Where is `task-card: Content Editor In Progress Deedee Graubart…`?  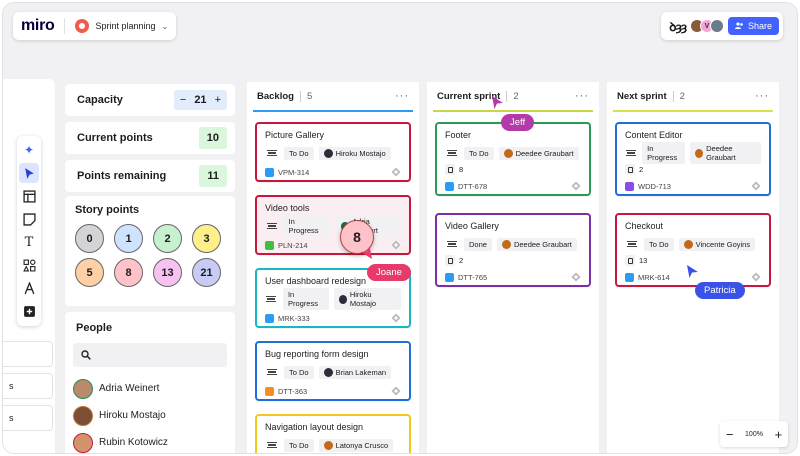
task-card: Content Editor In Progress Deedee Graubart… is located at coordinates (693, 159).